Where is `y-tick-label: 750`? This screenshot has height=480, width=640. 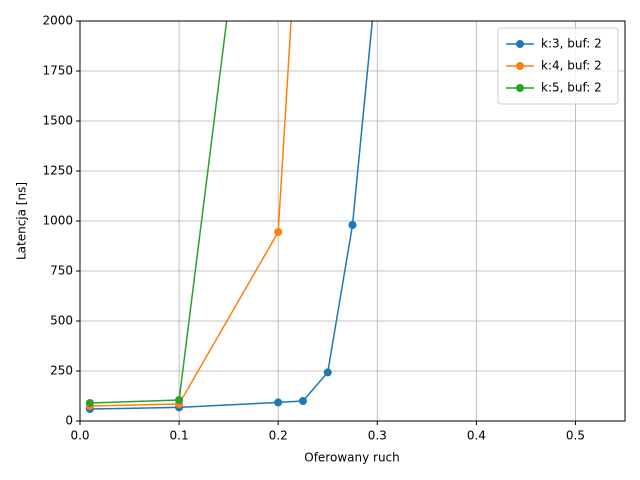 y-tick-label: 750 is located at coordinates (61, 271).